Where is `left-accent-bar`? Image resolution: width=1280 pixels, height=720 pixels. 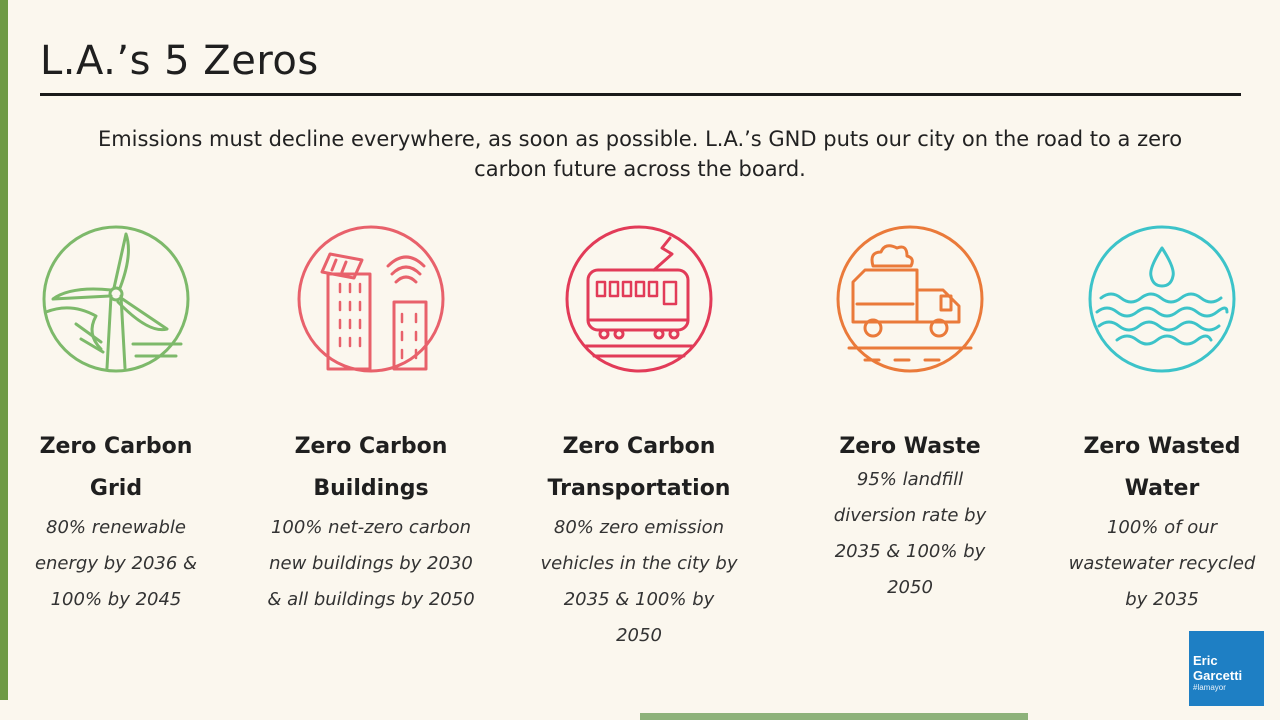 left-accent-bar is located at coordinates (4, 350).